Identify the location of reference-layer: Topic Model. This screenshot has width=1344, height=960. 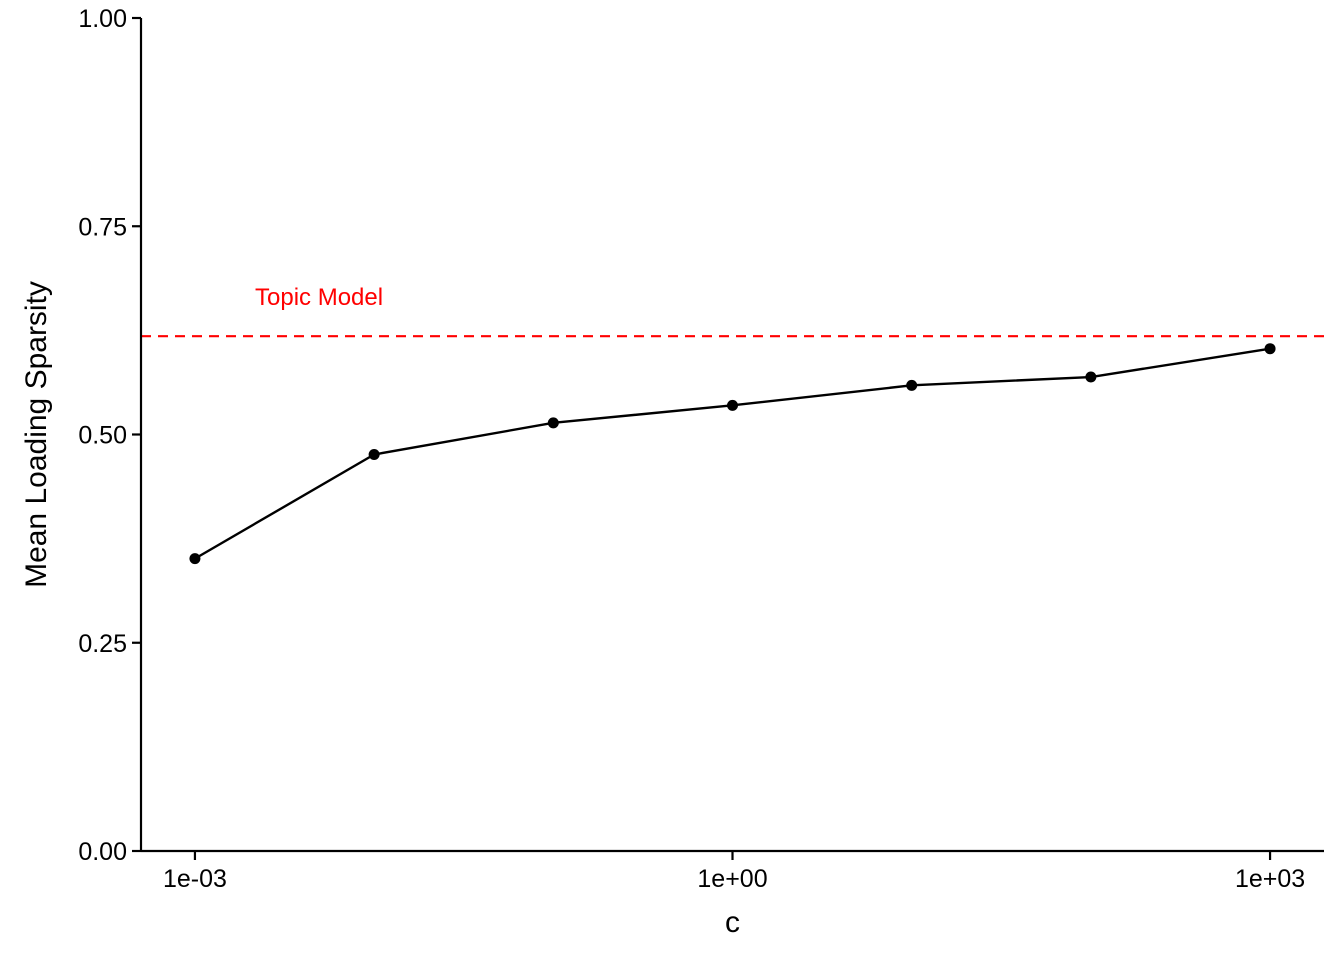
(732, 311).